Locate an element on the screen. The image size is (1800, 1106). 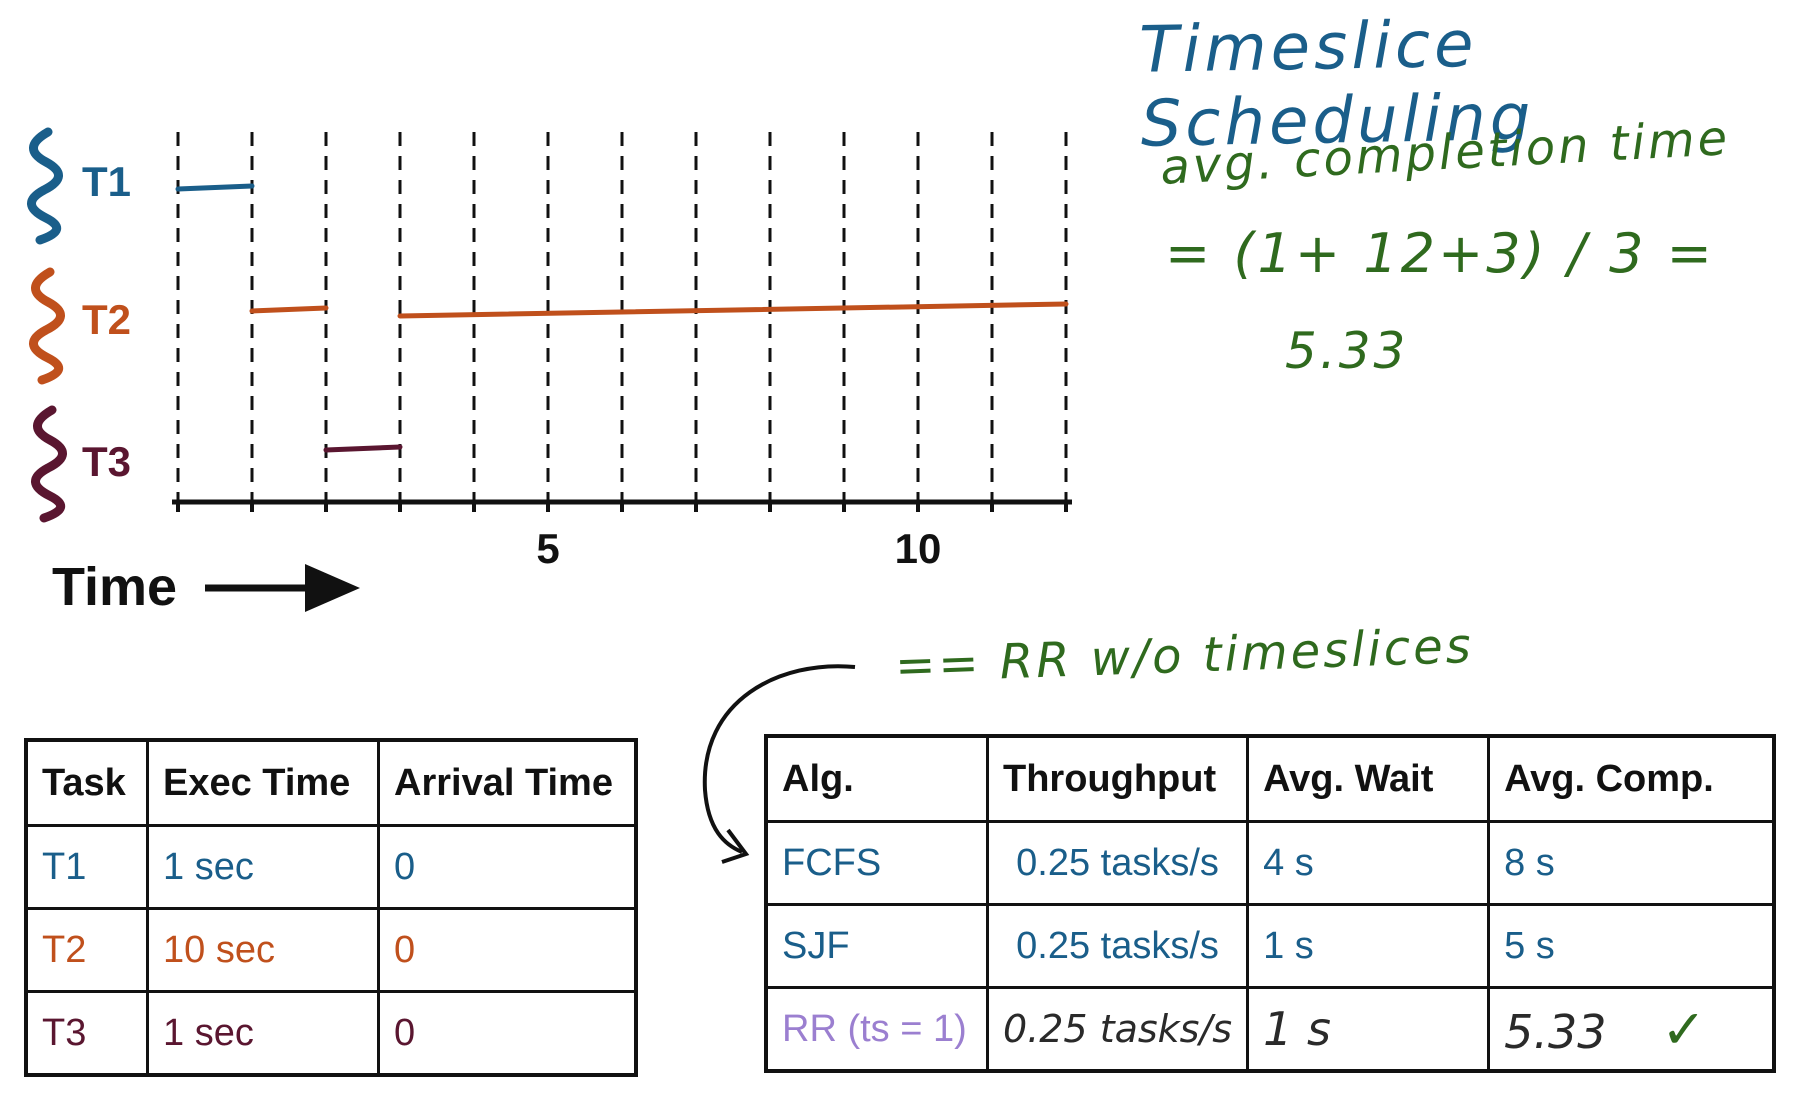
t2-thread-icon is located at coordinates (47, 326).